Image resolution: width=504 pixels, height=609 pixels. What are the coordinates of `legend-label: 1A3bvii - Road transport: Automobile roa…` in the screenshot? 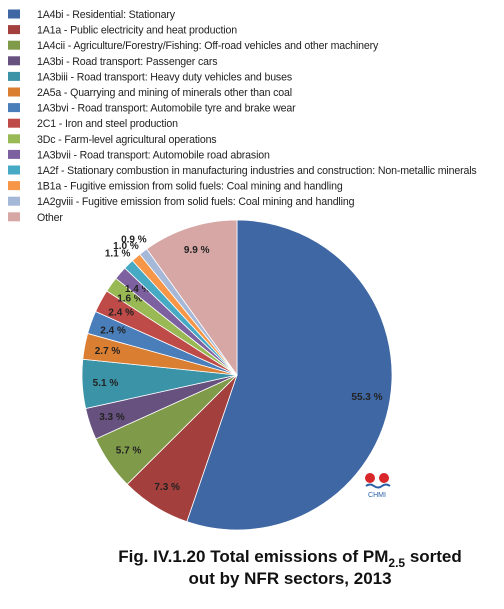 It's located at (153, 155).